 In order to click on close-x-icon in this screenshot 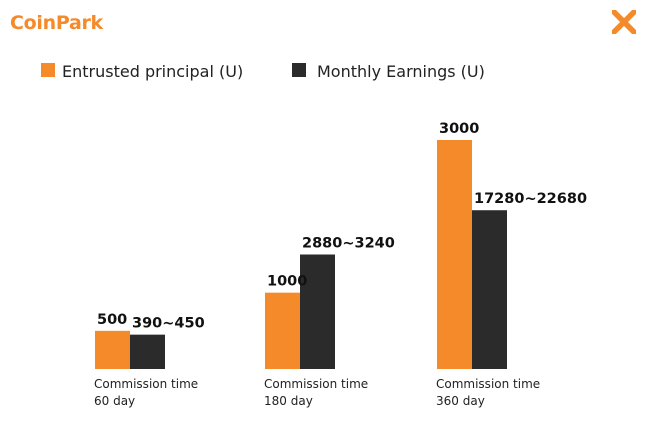, I will do `click(624, 22)`.